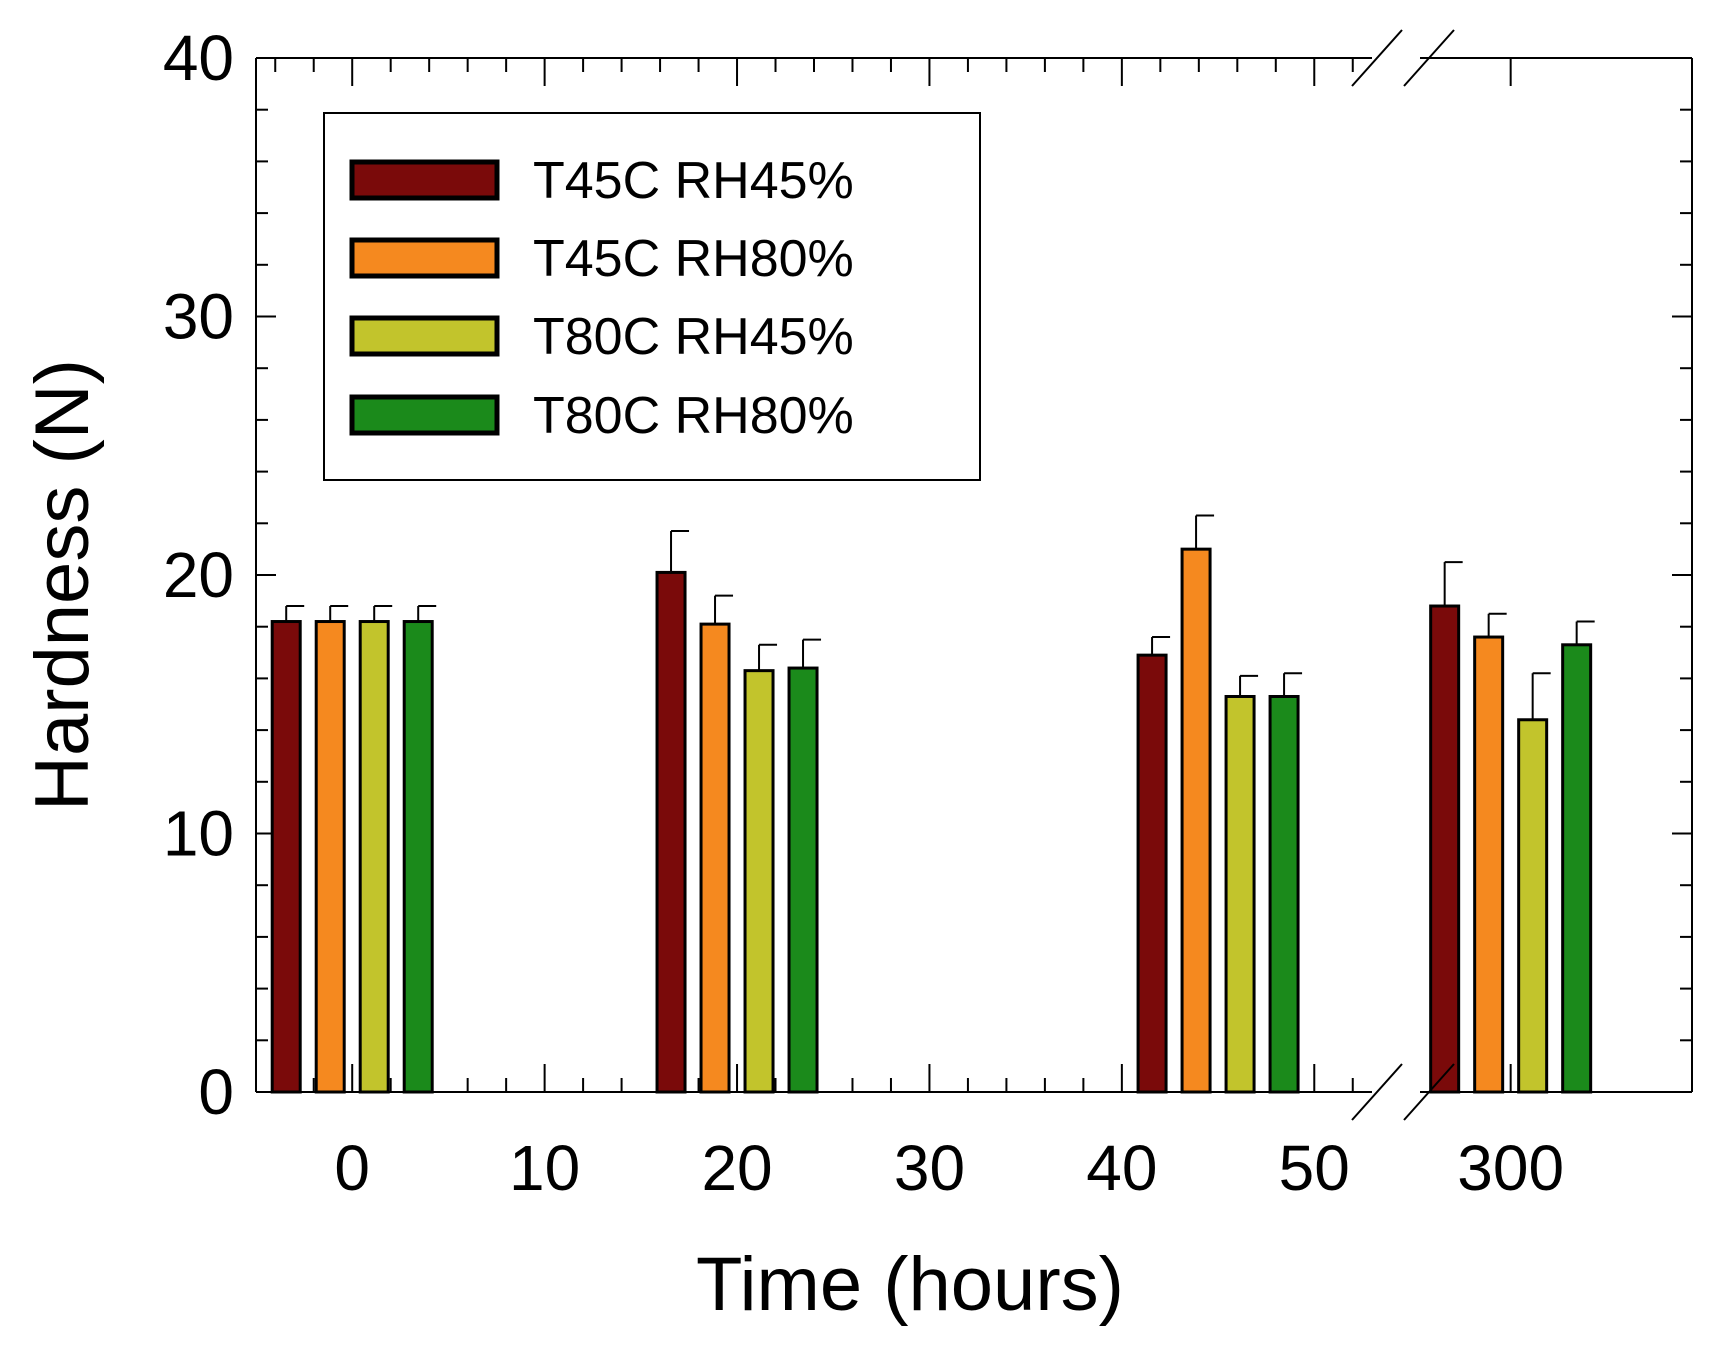 The width and height of the screenshot is (1719, 1346). What do you see at coordinates (198, 58) in the screenshot?
I see `y-tick-label: 40` at bounding box center [198, 58].